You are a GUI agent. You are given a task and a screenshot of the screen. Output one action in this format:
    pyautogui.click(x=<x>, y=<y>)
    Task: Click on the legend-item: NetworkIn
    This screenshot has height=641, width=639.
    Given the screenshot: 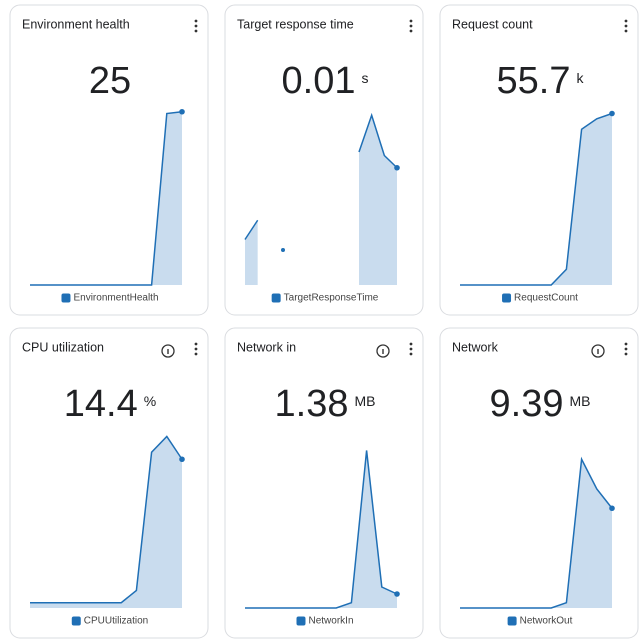 What is the action you would take?
    pyautogui.click(x=325, y=621)
    